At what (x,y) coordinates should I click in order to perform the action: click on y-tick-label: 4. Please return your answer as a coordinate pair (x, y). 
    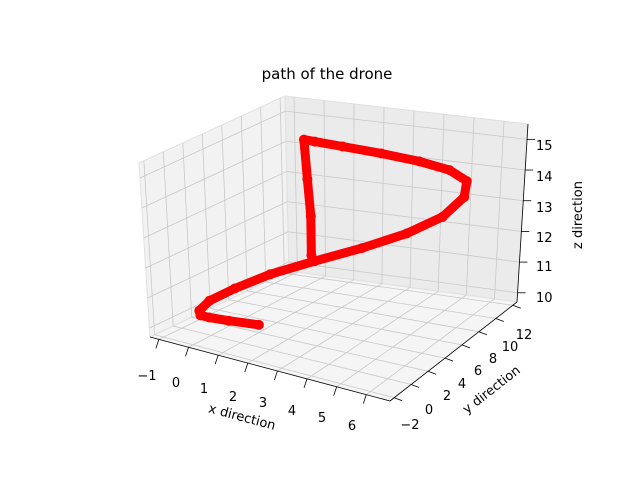
    Looking at the image, I should click on (462, 384).